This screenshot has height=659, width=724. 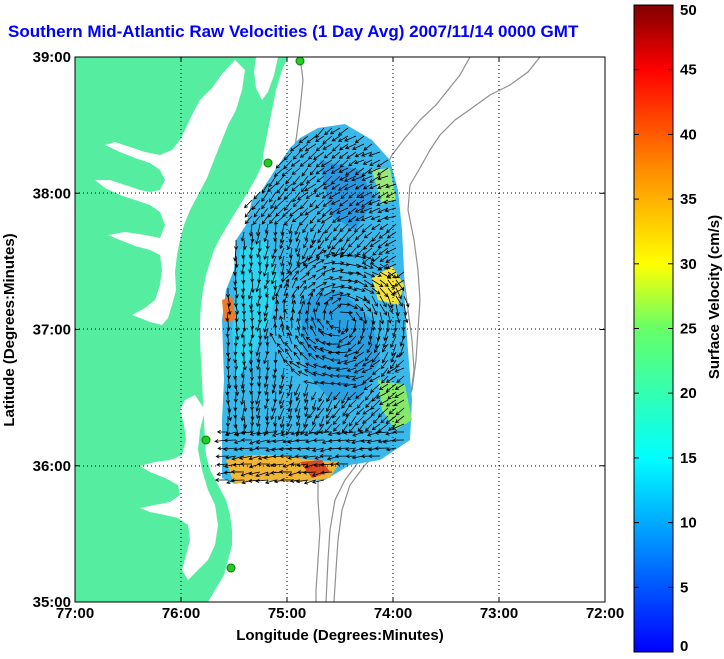 What do you see at coordinates (75, 613) in the screenshot?
I see `x-tick-label: 77:00` at bounding box center [75, 613].